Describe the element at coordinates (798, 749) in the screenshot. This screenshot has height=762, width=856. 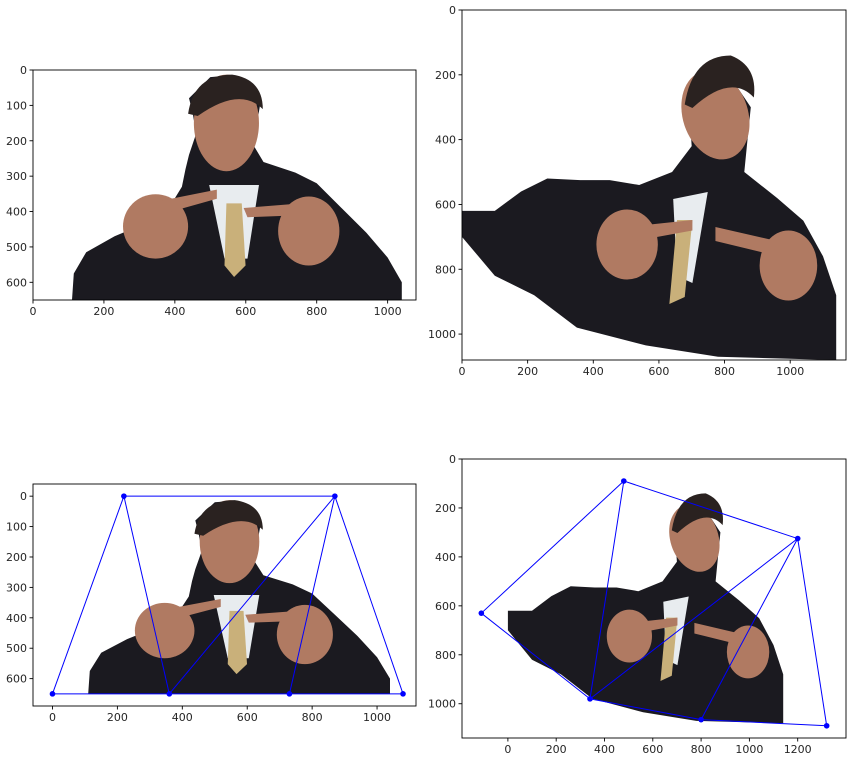
I see `x-tick-label: 1200` at that location.